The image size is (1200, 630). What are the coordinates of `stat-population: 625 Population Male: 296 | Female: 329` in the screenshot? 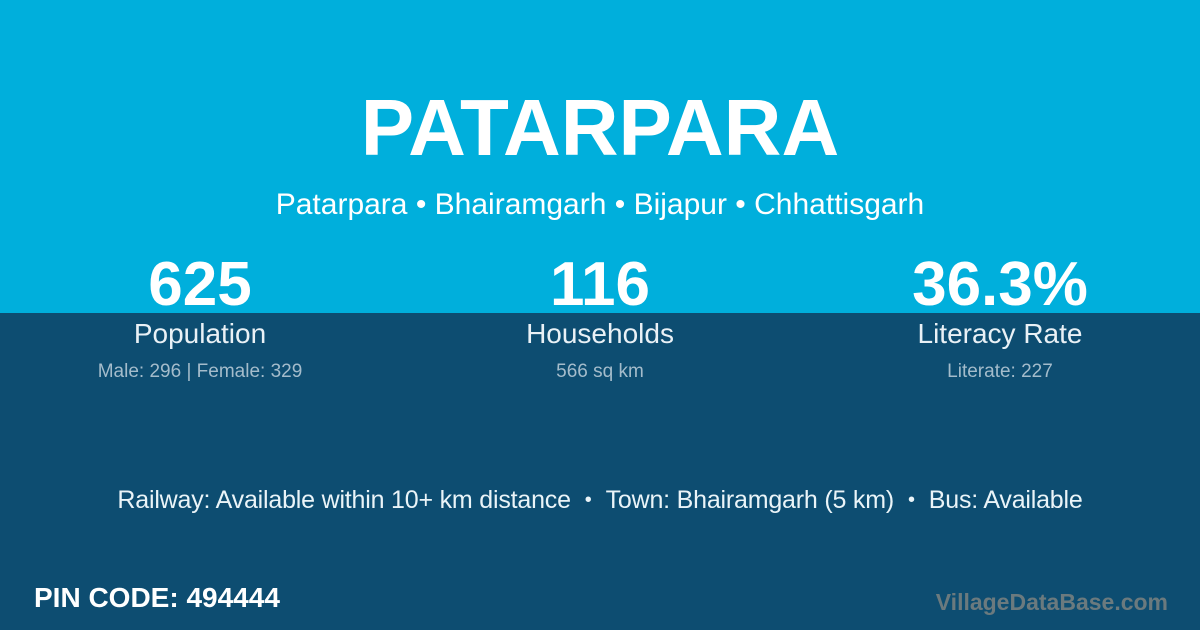 It's located at (200, 311).